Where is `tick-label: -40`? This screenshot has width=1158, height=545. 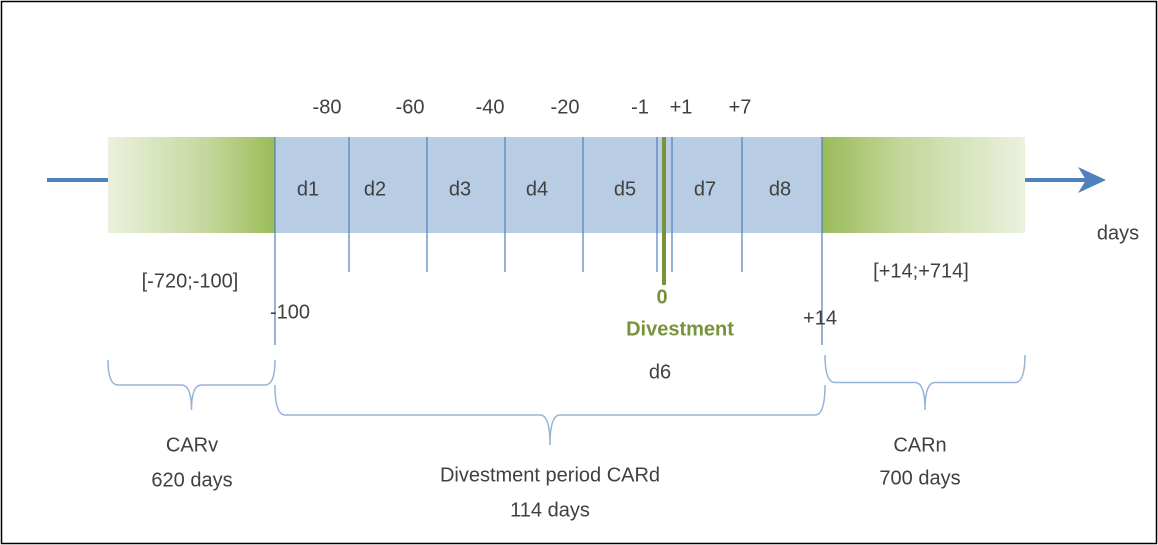
tick-label: -40 is located at coordinates (490, 107).